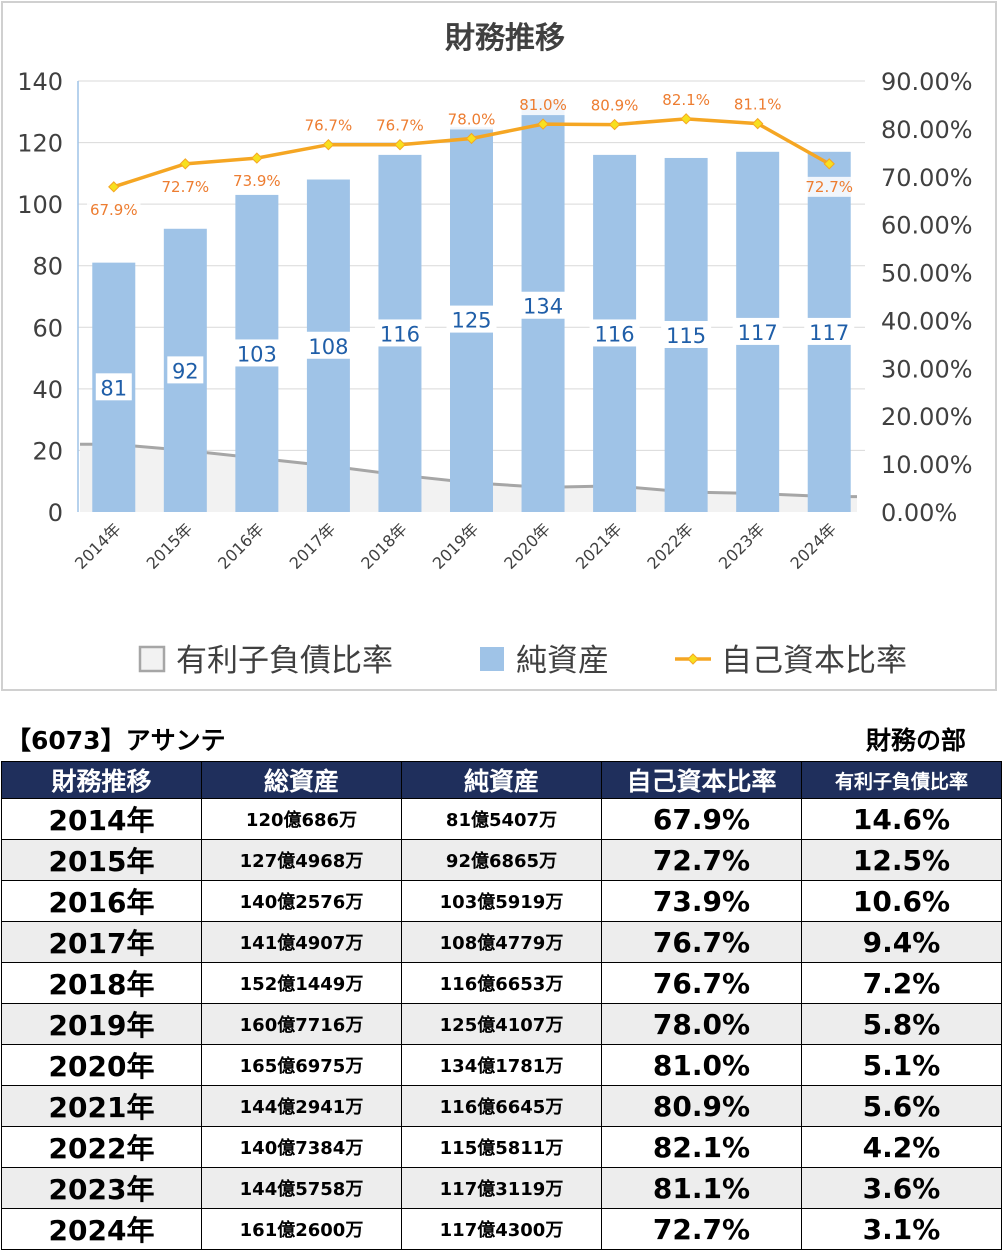 The width and height of the screenshot is (1002, 1250). Describe the element at coordinates (152, 659) in the screenshot. I see `legend-debt-ratio-swatch` at that location.